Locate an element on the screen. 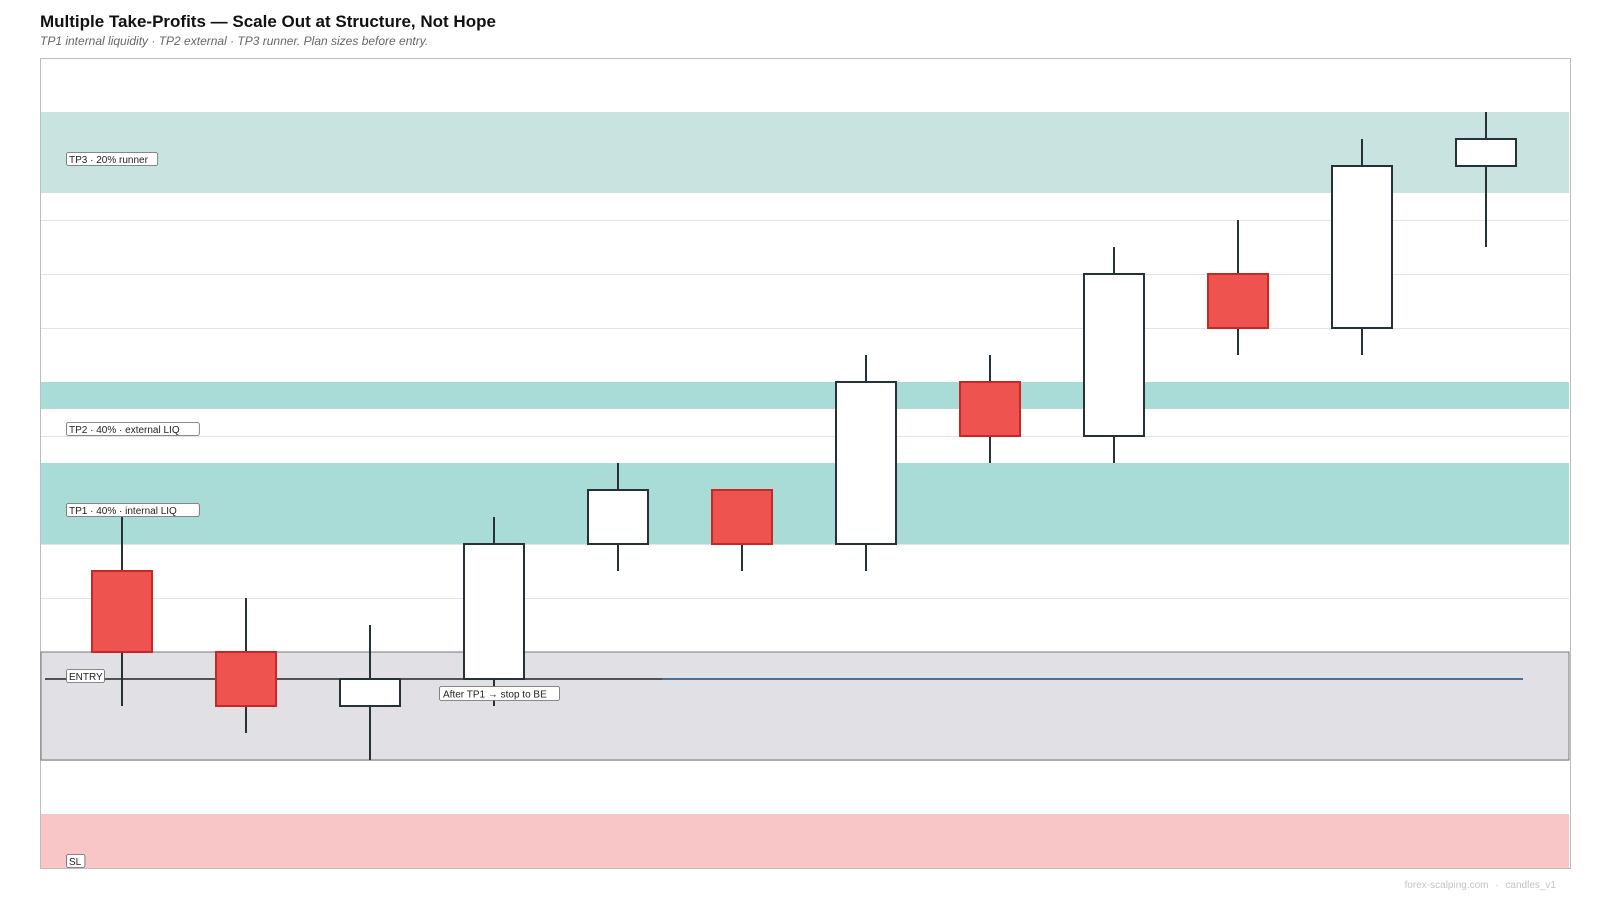 The width and height of the screenshot is (1600, 900). entry-label-box is located at coordinates (85, 676).